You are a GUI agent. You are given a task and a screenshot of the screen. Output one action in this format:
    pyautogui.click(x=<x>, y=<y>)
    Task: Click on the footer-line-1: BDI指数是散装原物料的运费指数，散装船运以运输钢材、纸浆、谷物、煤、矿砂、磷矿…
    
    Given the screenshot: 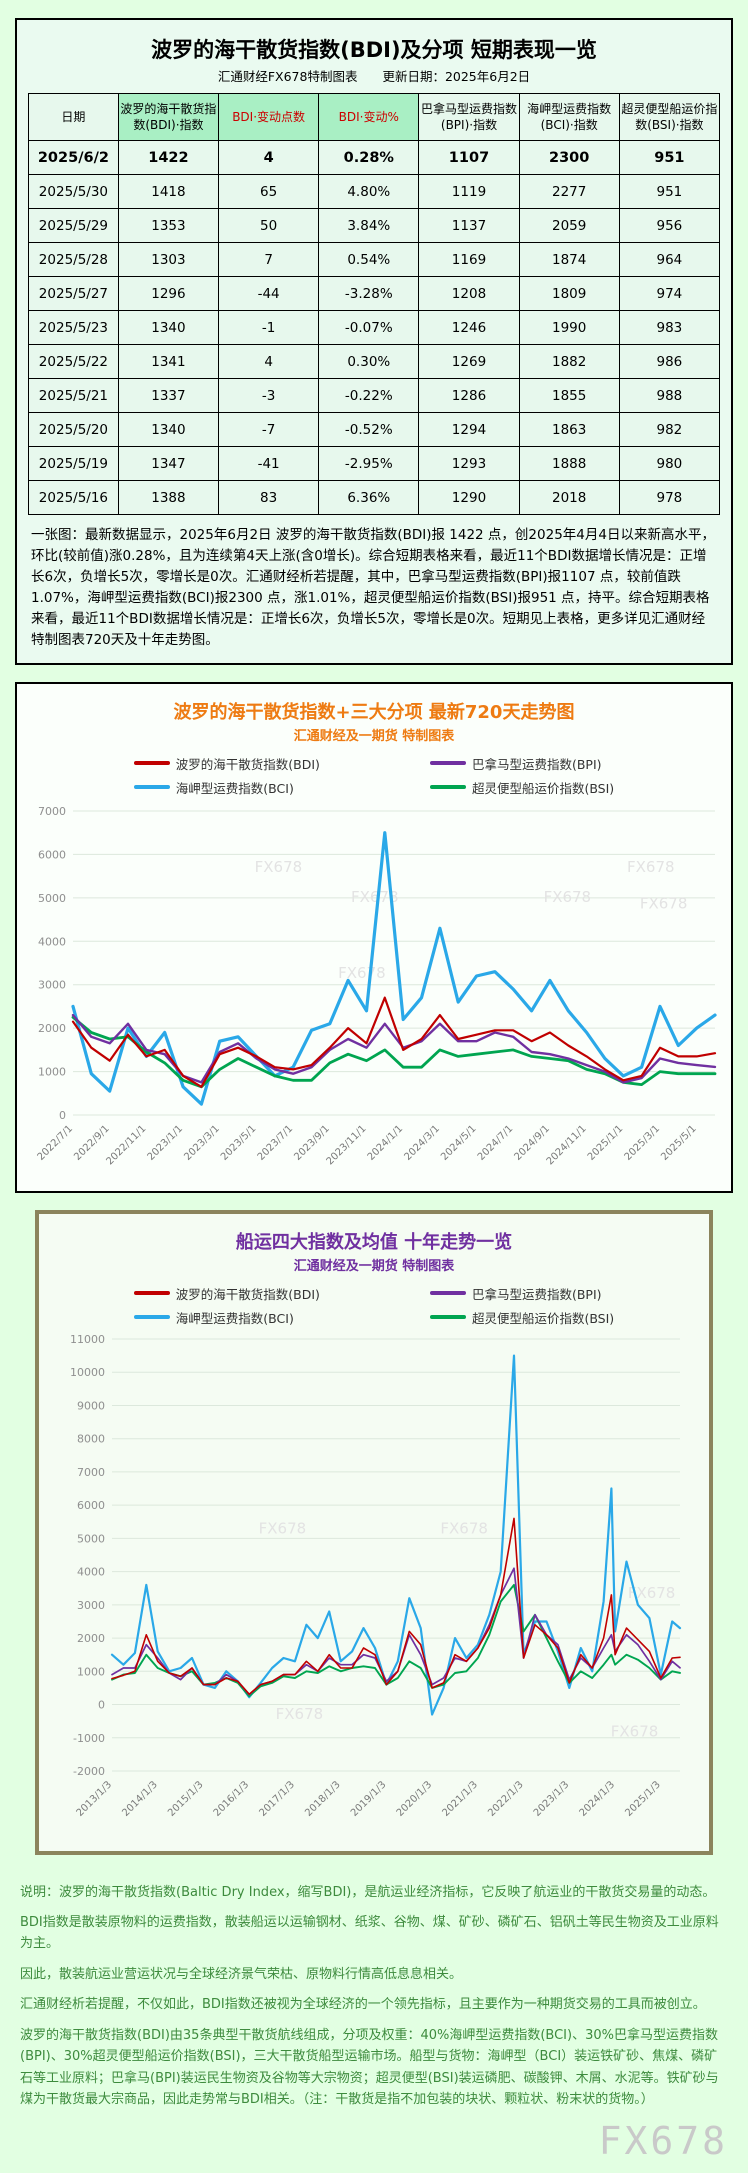 What is the action you would take?
    pyautogui.click(x=369, y=1933)
    